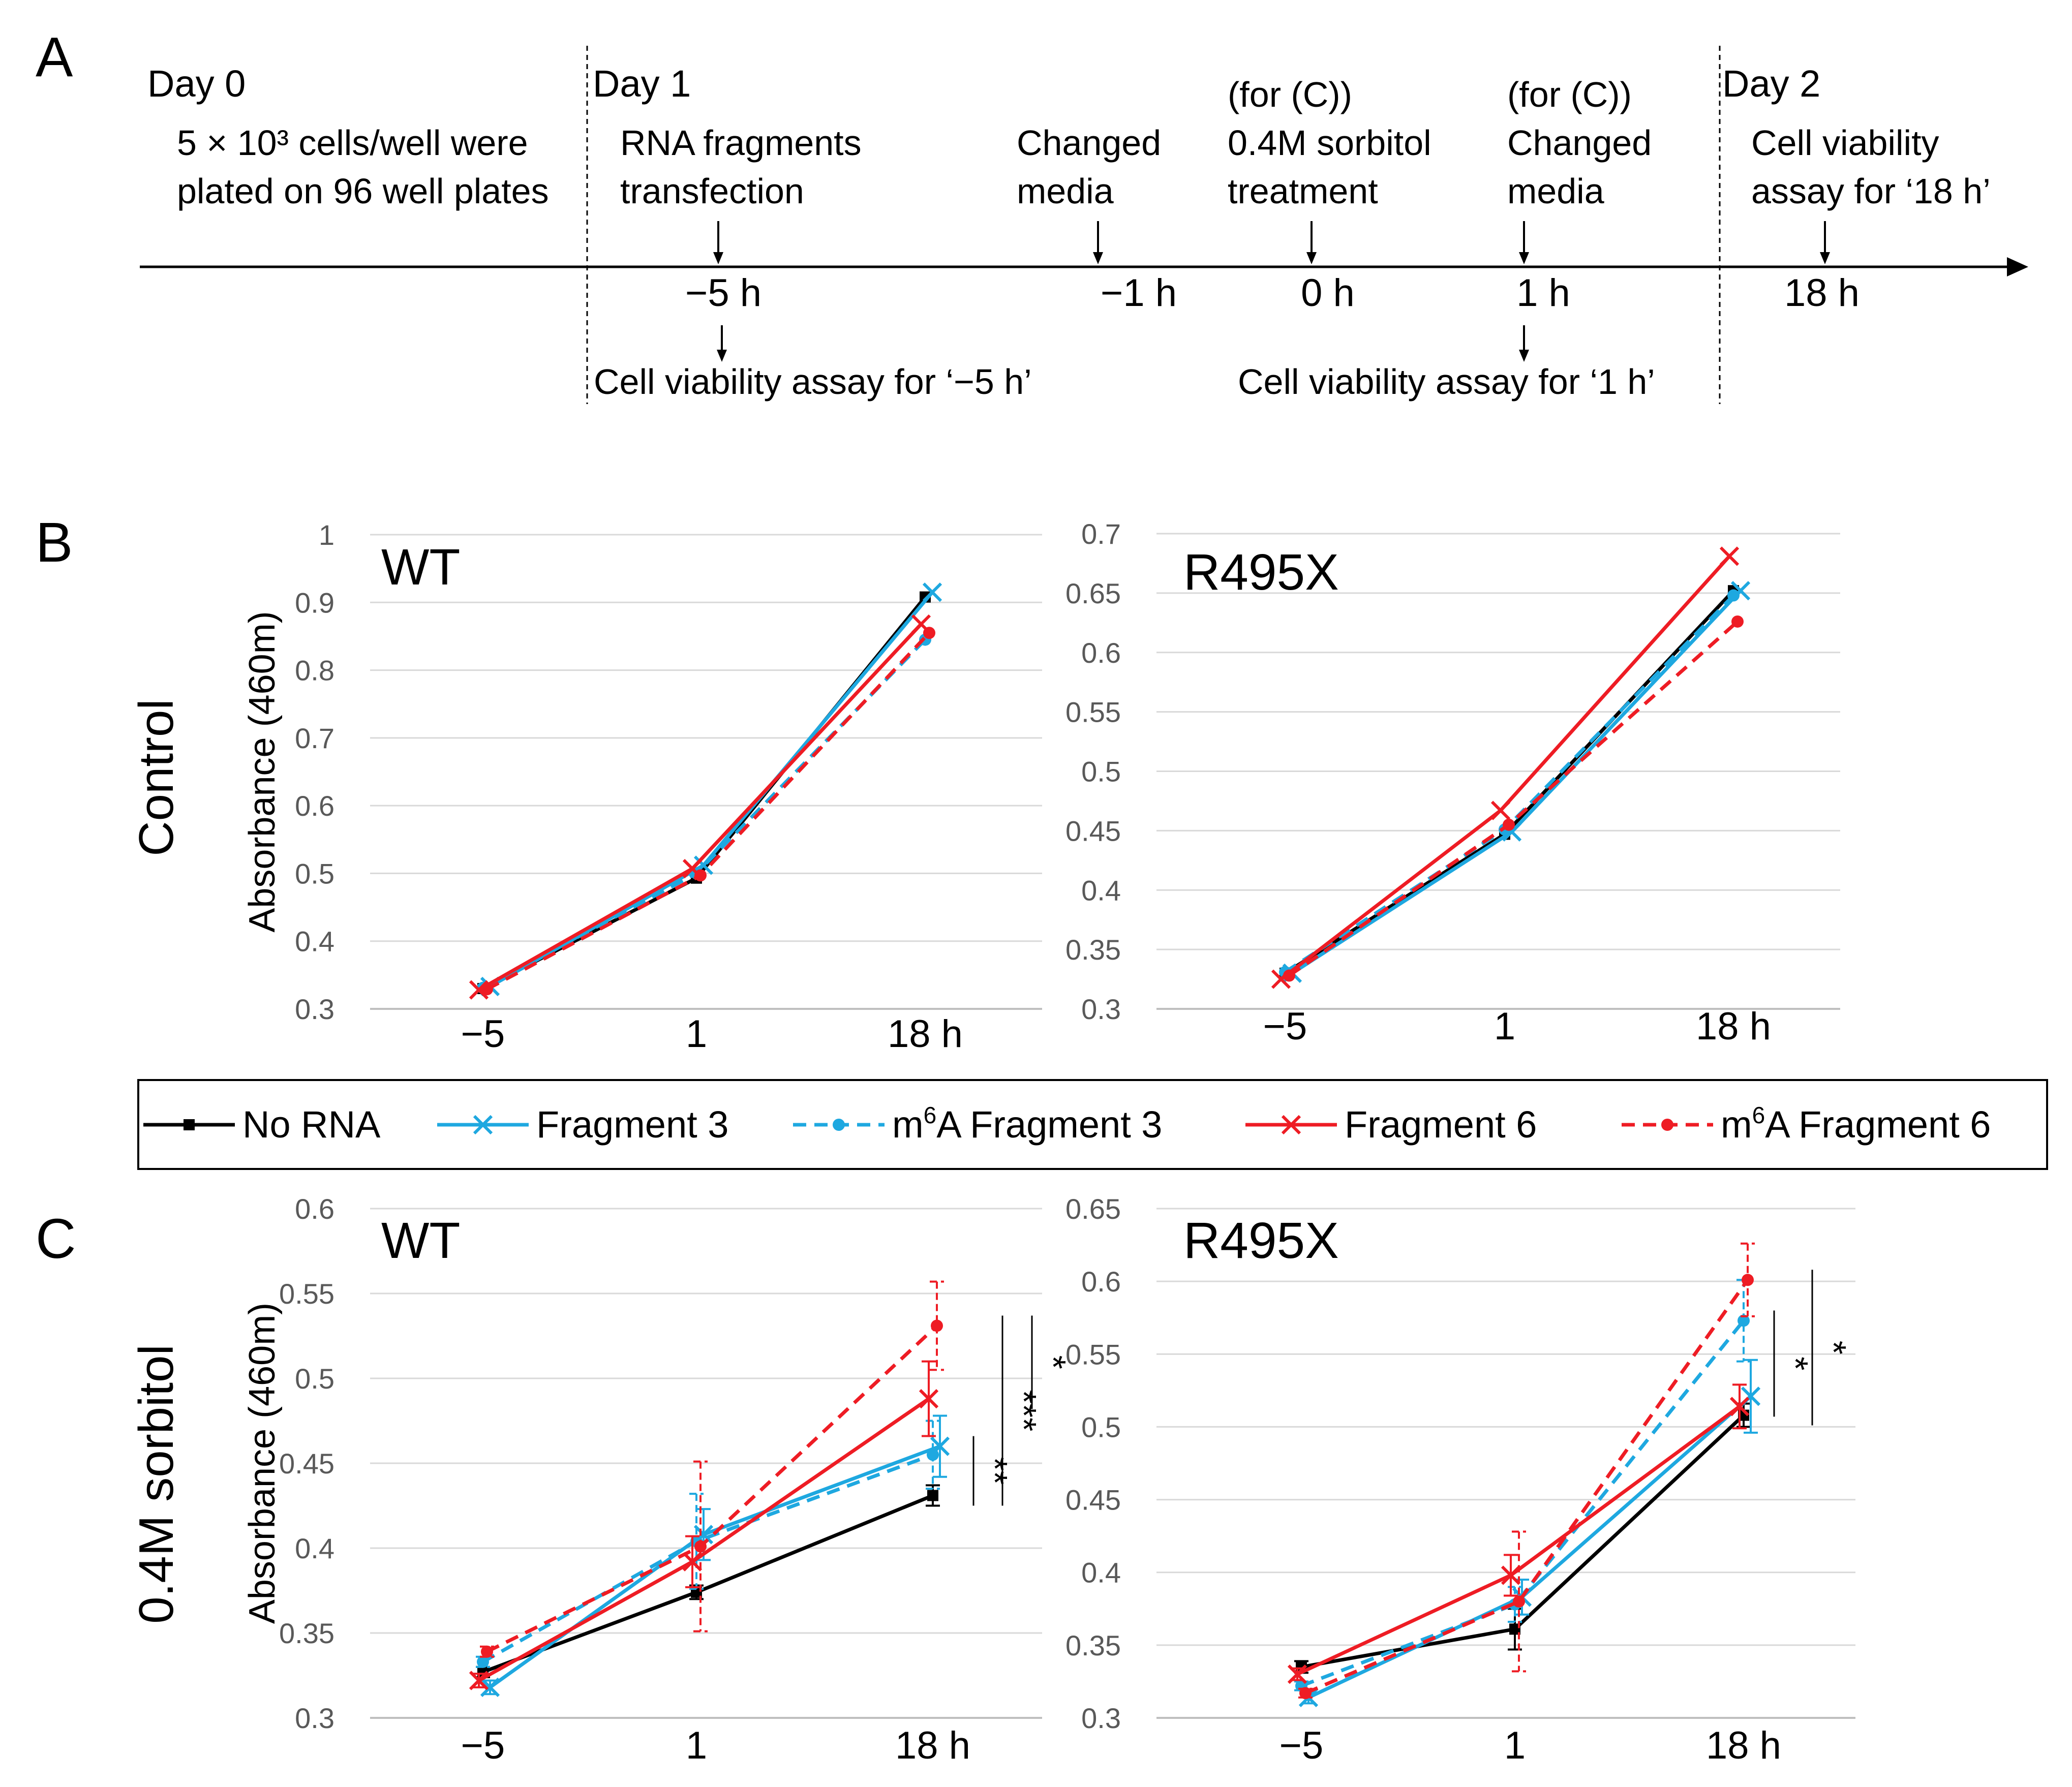 Image resolution: width=2072 pixels, height=1787 pixels. What do you see at coordinates (490, 1687) in the screenshot?
I see `point-frag3` at bounding box center [490, 1687].